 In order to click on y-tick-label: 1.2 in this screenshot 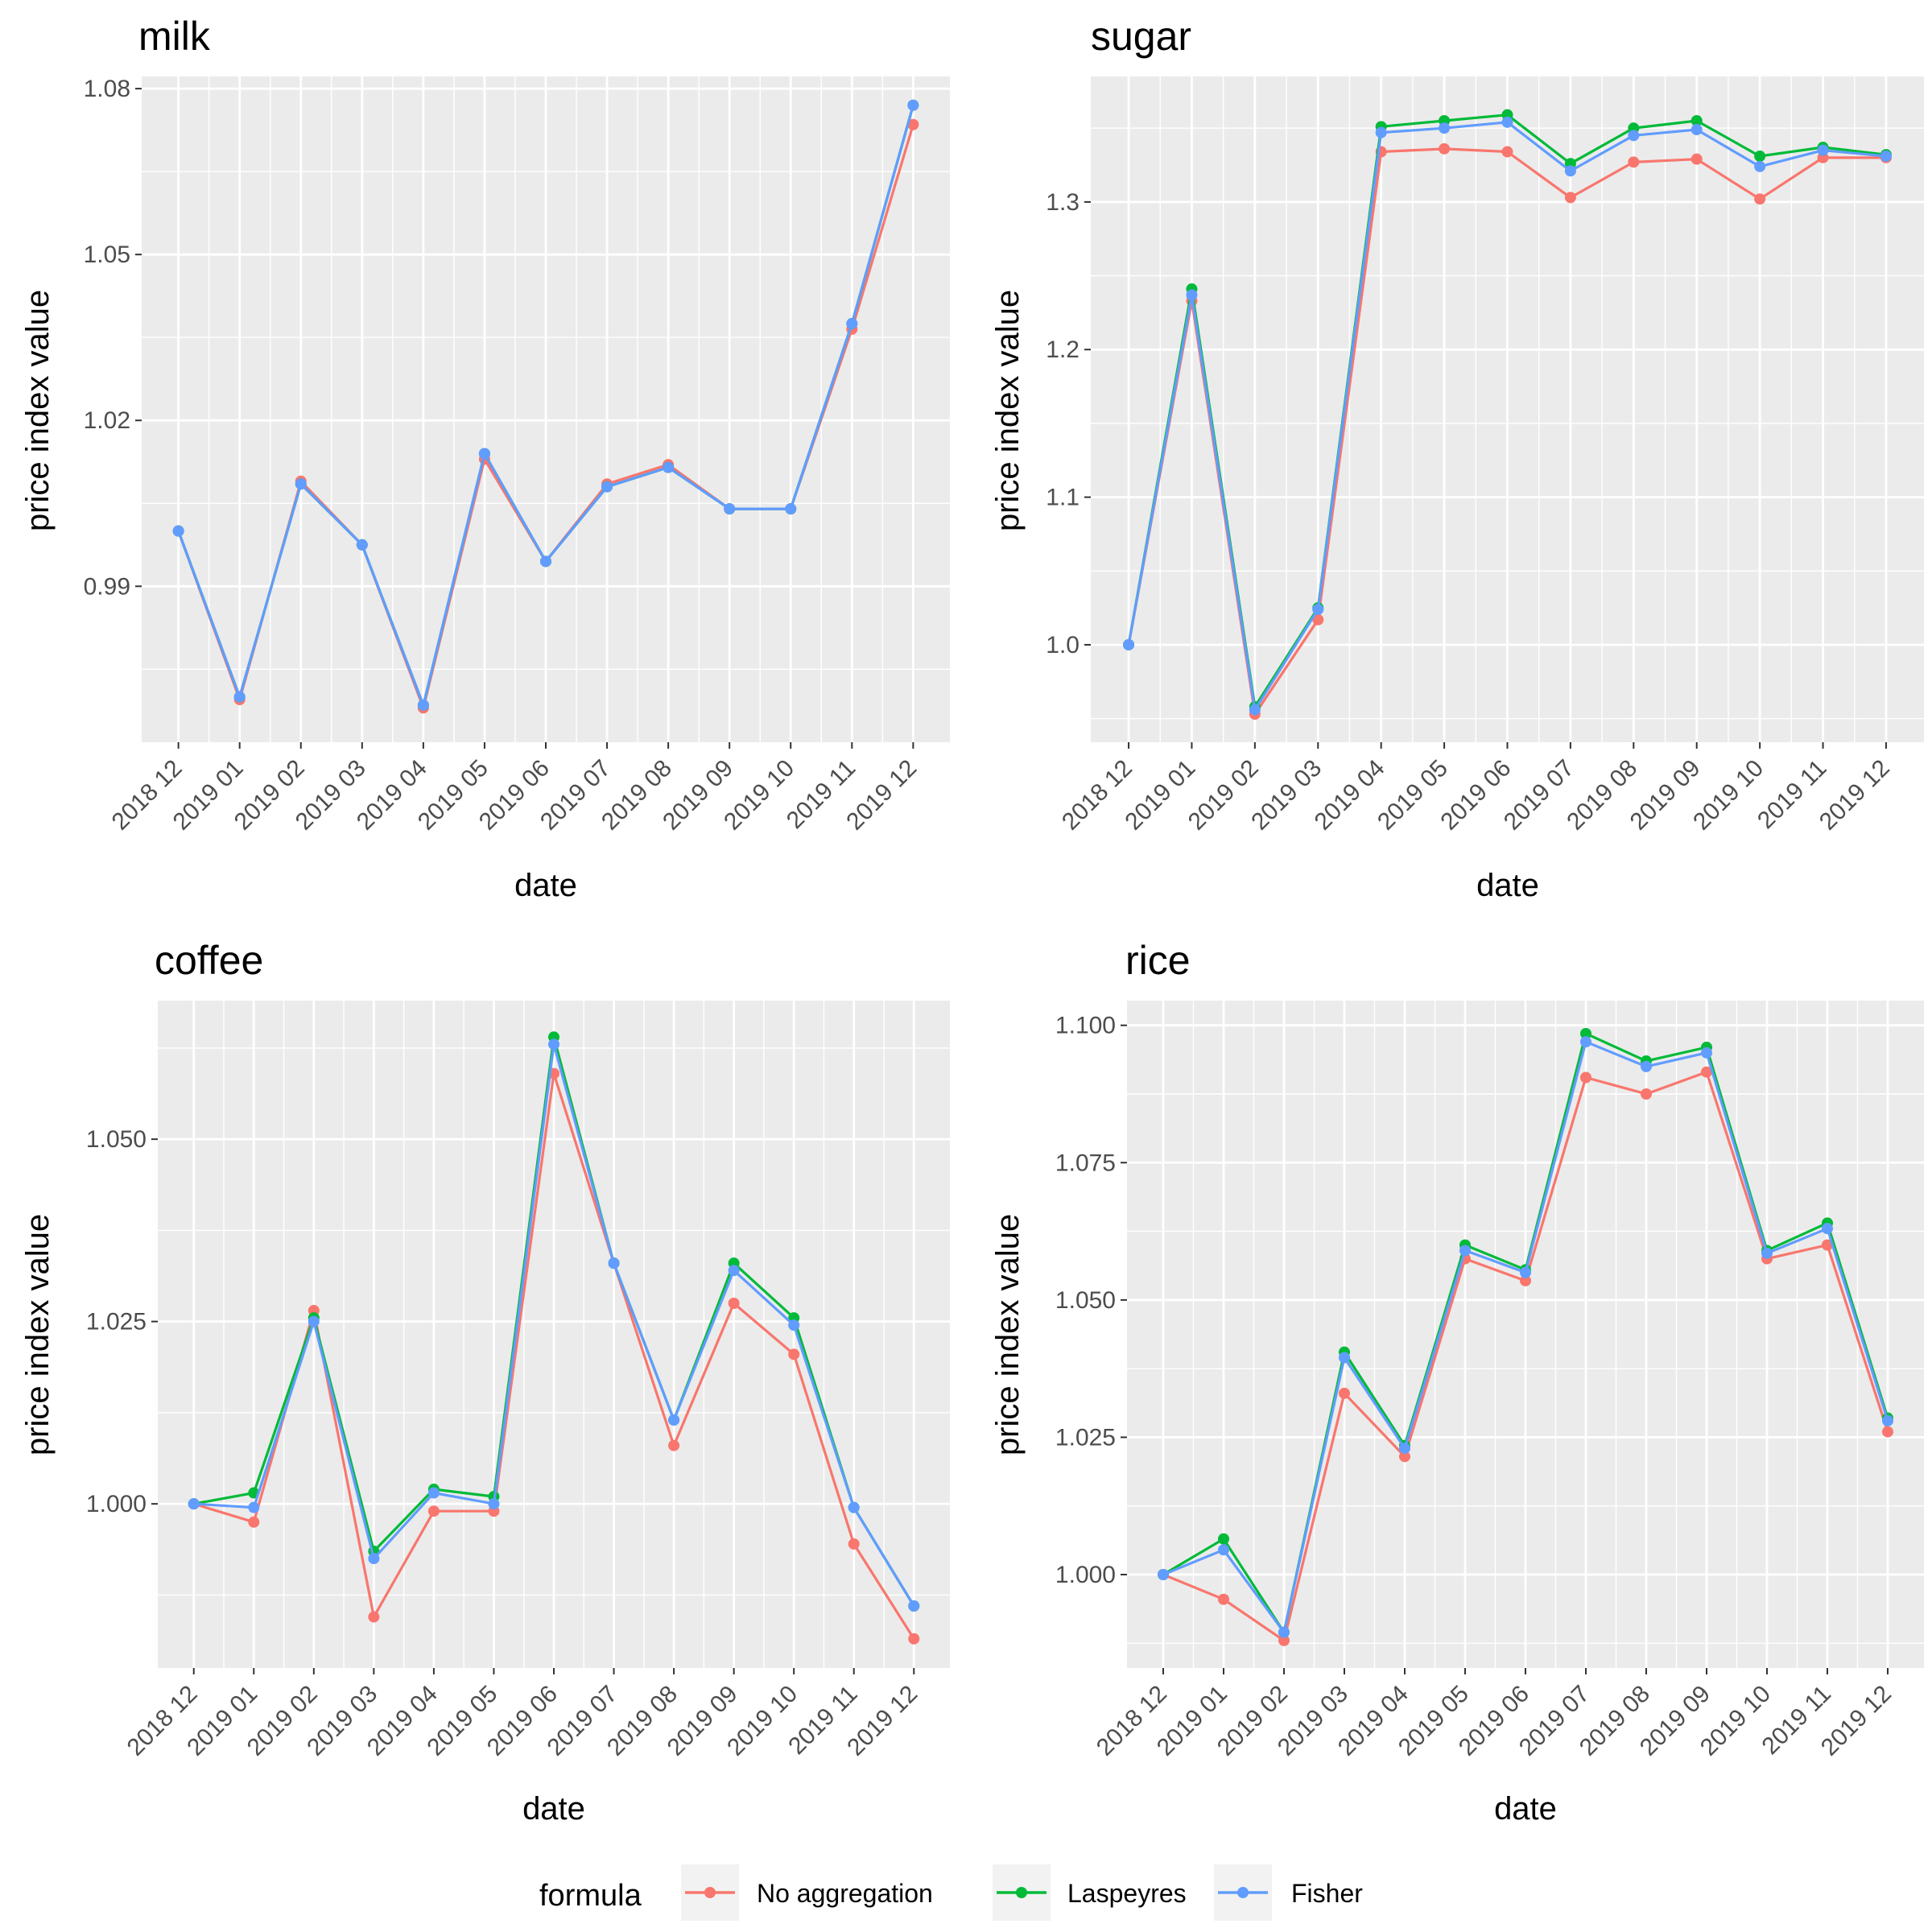, I will do `click(1063, 349)`.